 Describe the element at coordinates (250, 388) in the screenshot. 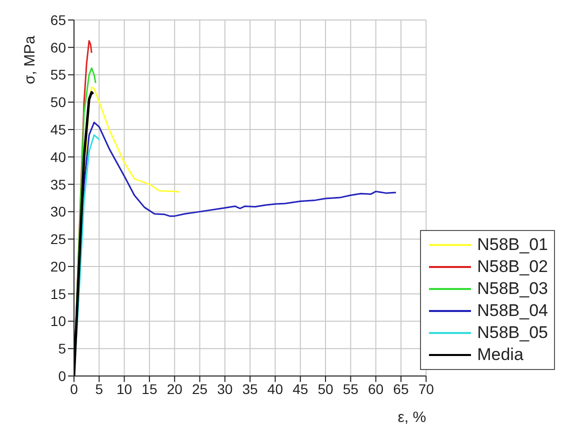

I see `x-tick-label: 35` at that location.